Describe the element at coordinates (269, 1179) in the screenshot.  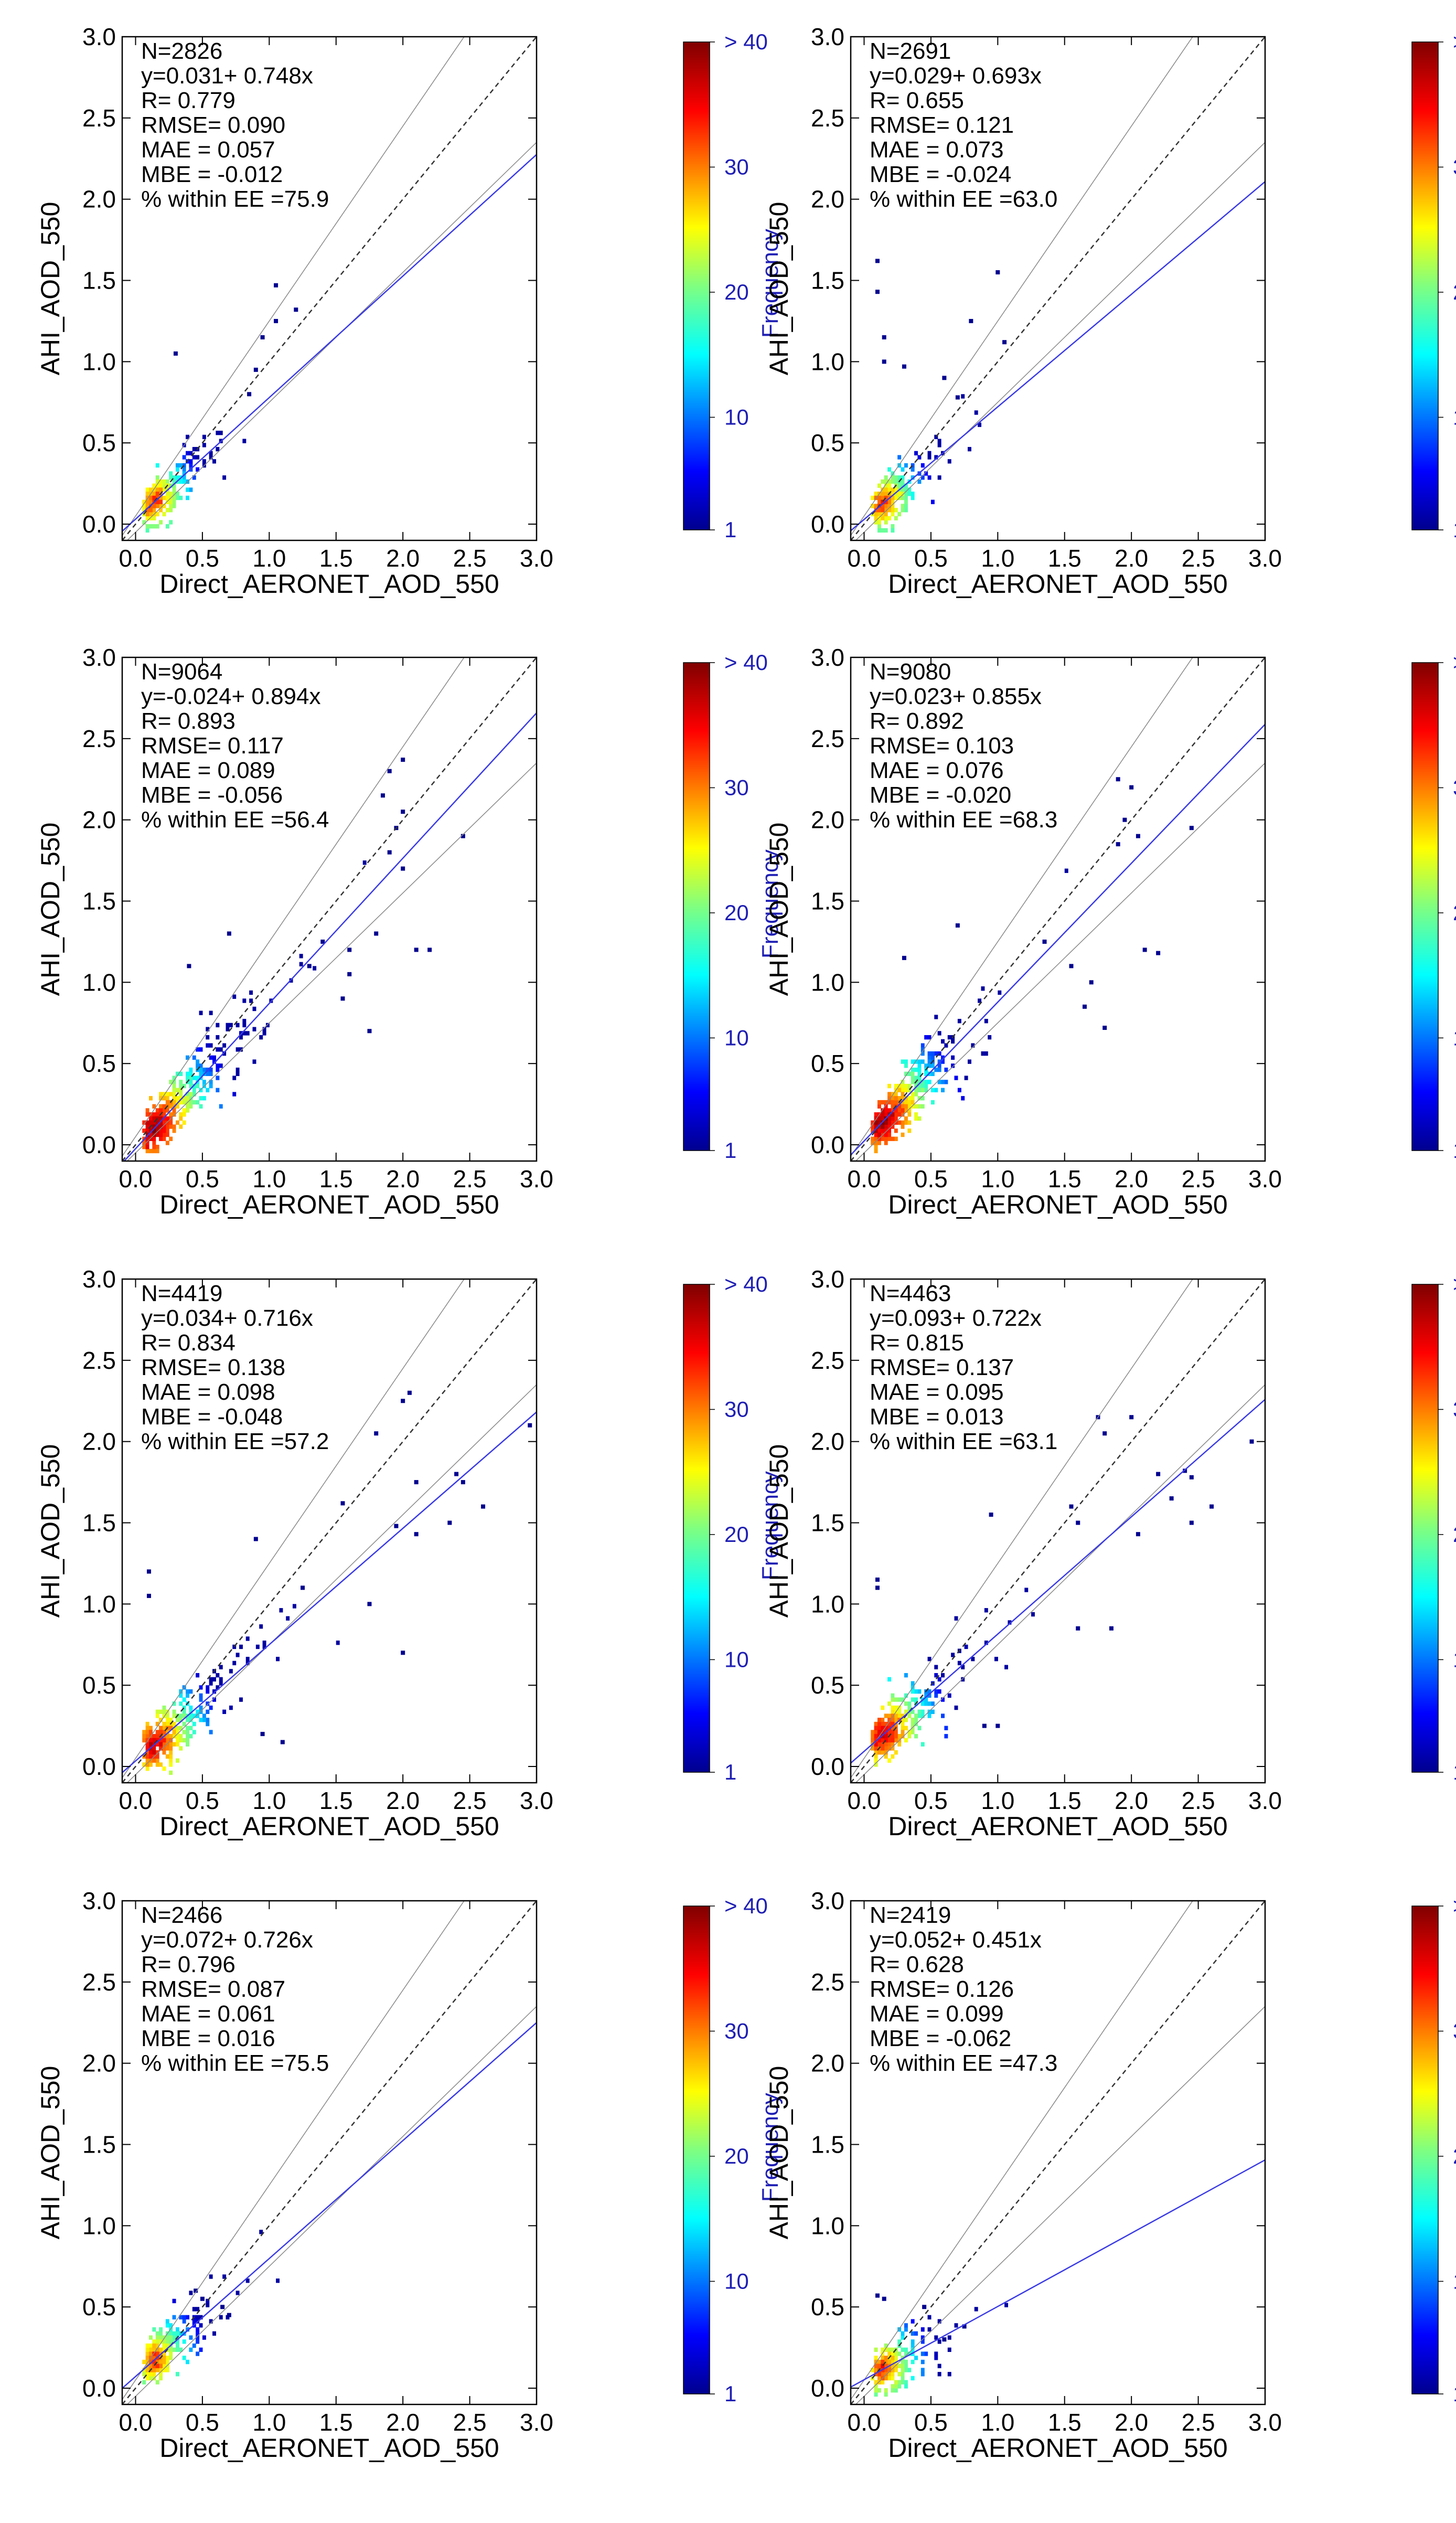
I see `x-tick-label: 1.0` at that location.